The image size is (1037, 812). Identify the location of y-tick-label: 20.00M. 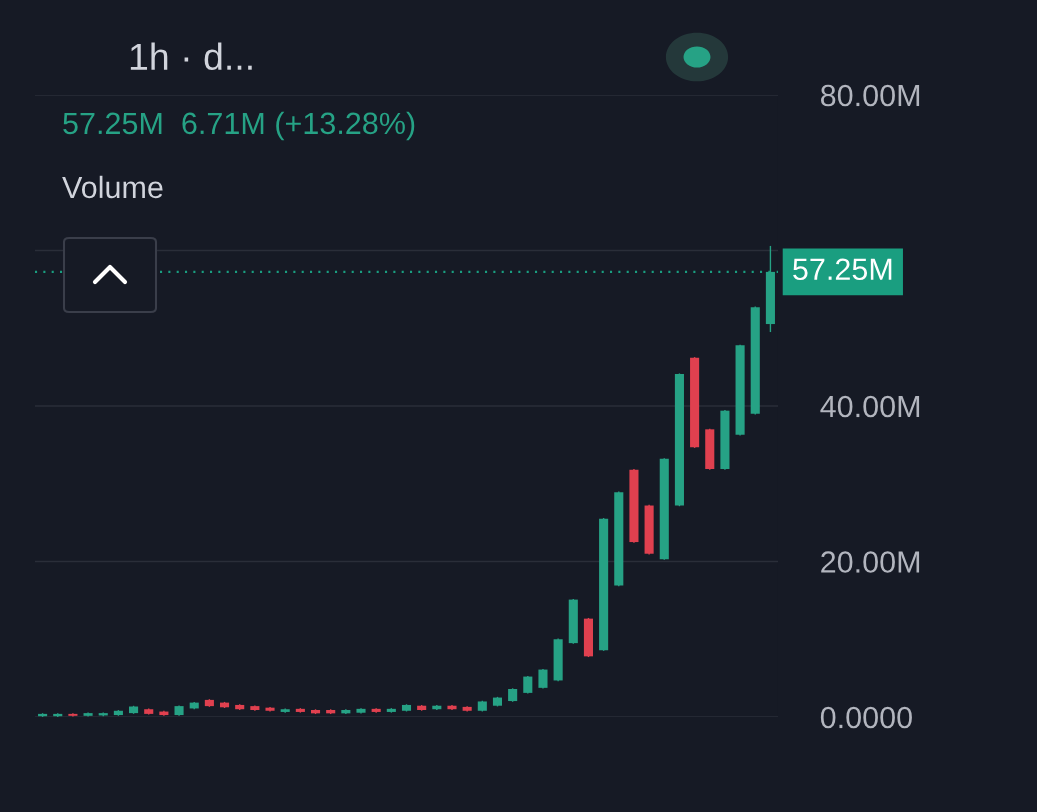
(870, 562).